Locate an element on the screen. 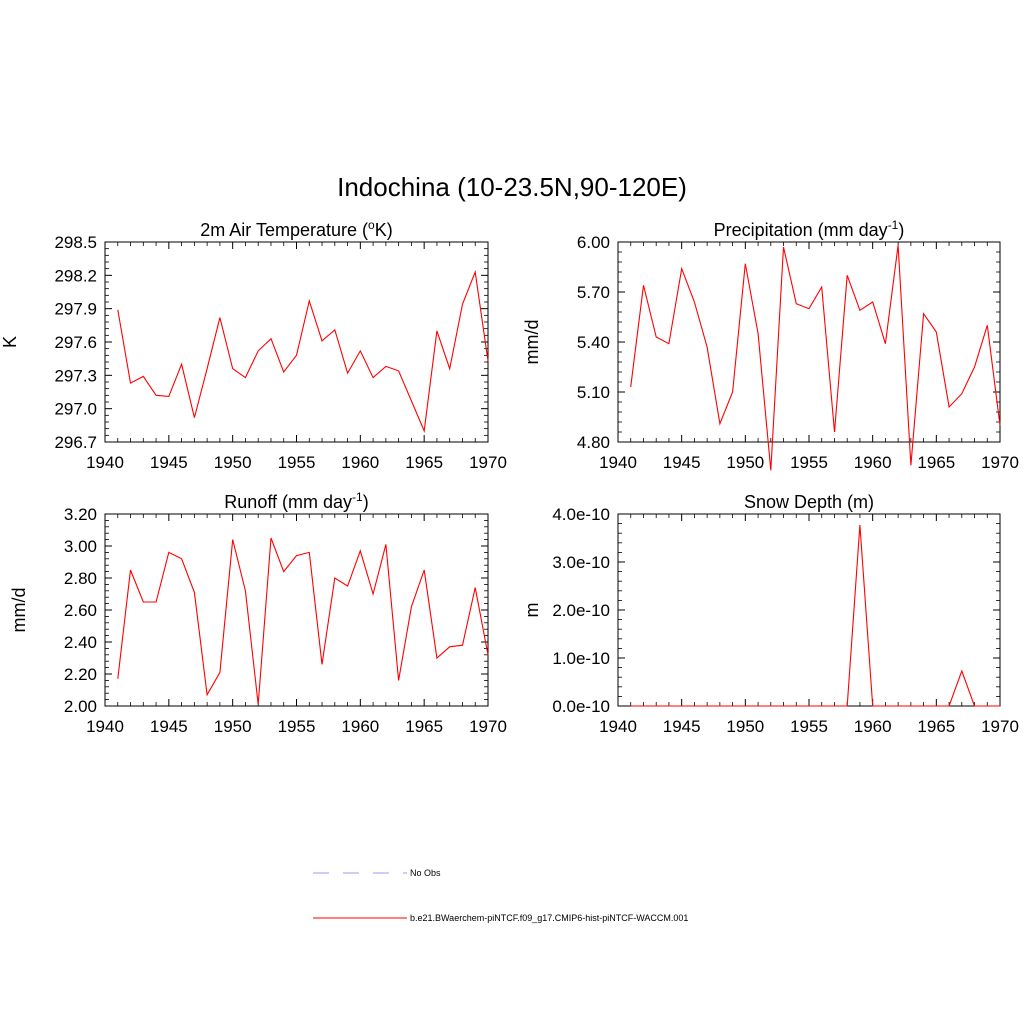 The height and width of the screenshot is (1024, 1024). precipitation-series-line is located at coordinates (815, 358).